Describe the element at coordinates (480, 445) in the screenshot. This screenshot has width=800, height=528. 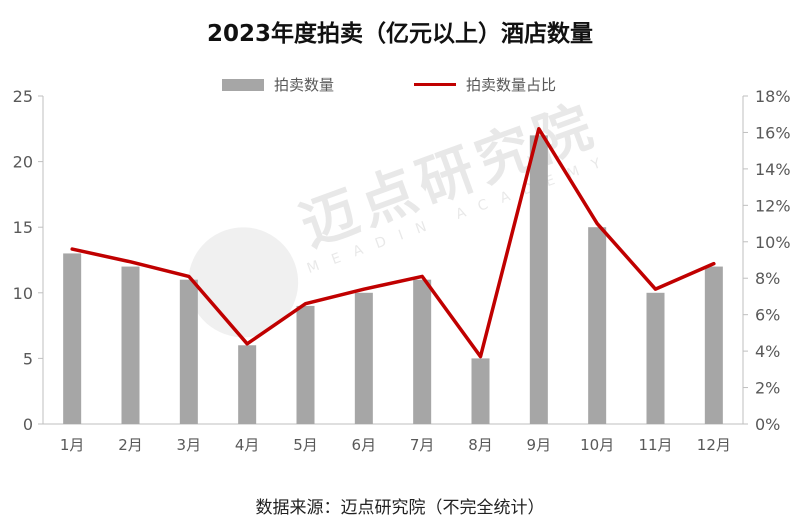
I see `x-tick-label: 8月` at that location.